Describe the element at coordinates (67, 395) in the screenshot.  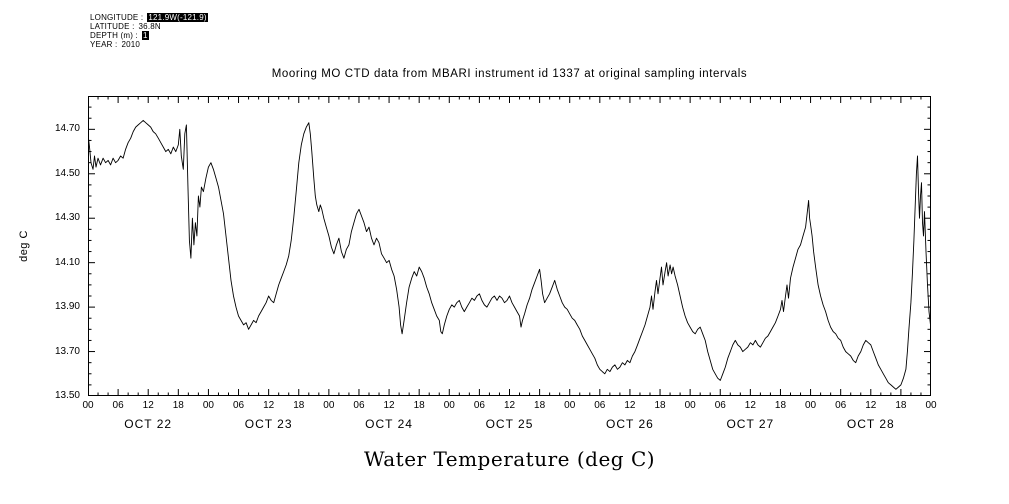
I see `y-tick-label: 13.50` at that location.